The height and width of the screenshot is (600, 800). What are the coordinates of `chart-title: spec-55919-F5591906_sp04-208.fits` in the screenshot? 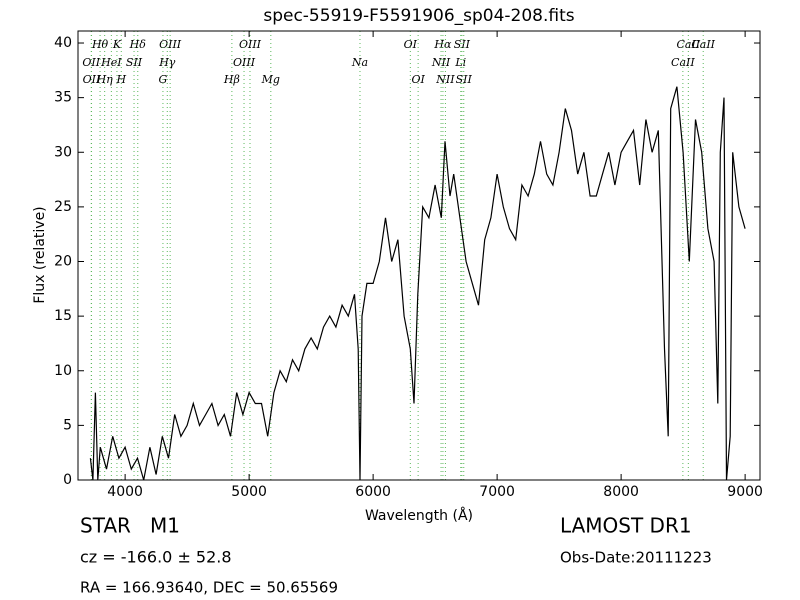 It's located at (418, 16).